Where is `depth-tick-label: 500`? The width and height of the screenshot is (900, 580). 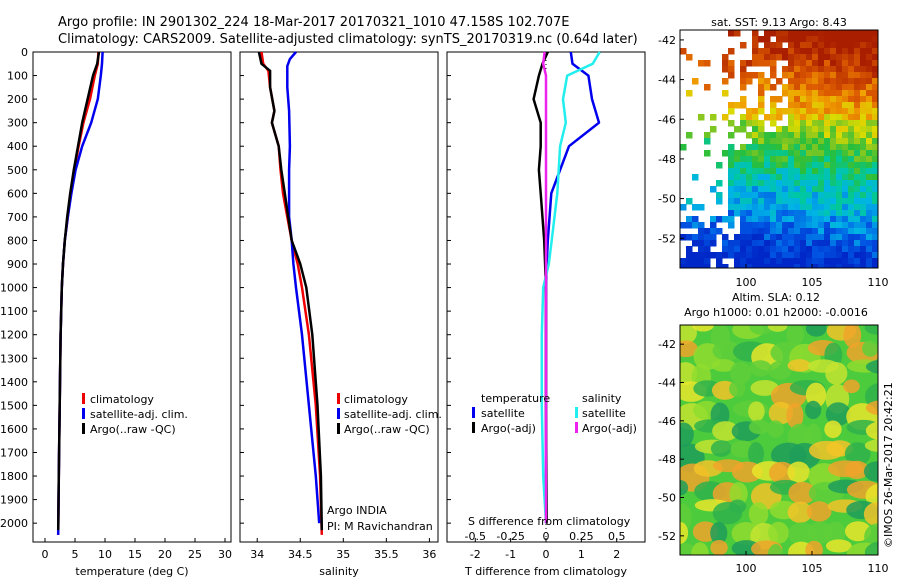
depth-tick-label: 500 is located at coordinates (17, 170).